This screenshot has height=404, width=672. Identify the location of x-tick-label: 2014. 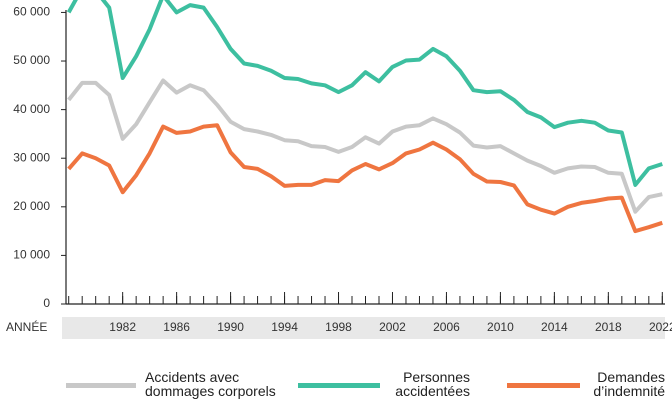
(554, 327).